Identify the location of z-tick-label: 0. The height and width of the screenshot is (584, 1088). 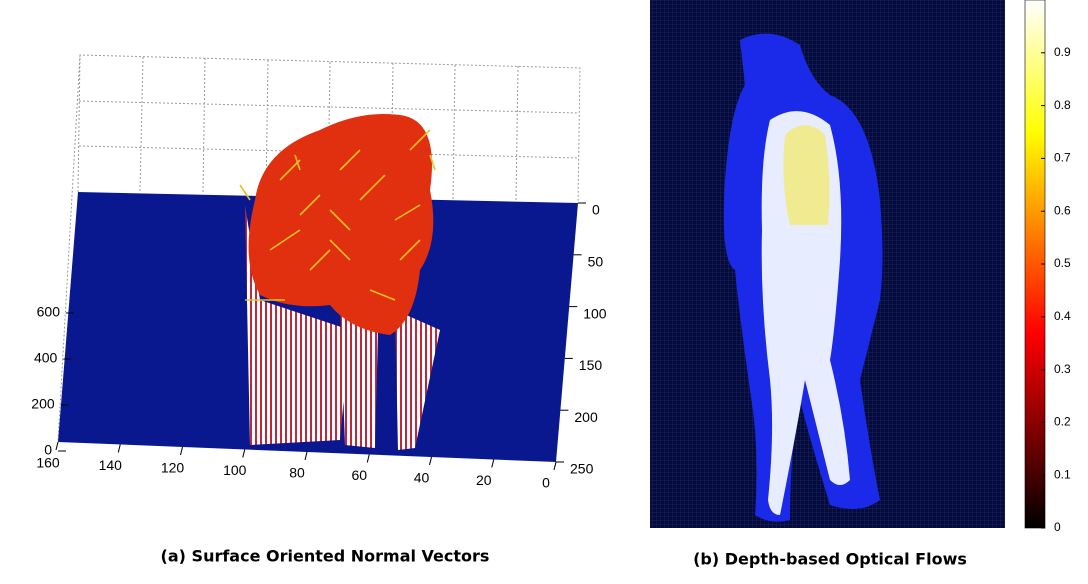
(48, 450).